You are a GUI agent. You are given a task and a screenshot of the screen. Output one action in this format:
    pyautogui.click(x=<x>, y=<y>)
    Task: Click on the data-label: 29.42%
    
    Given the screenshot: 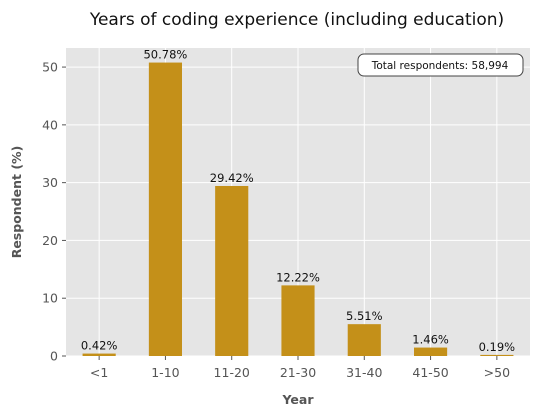 What is the action you would take?
    pyautogui.click(x=232, y=178)
    